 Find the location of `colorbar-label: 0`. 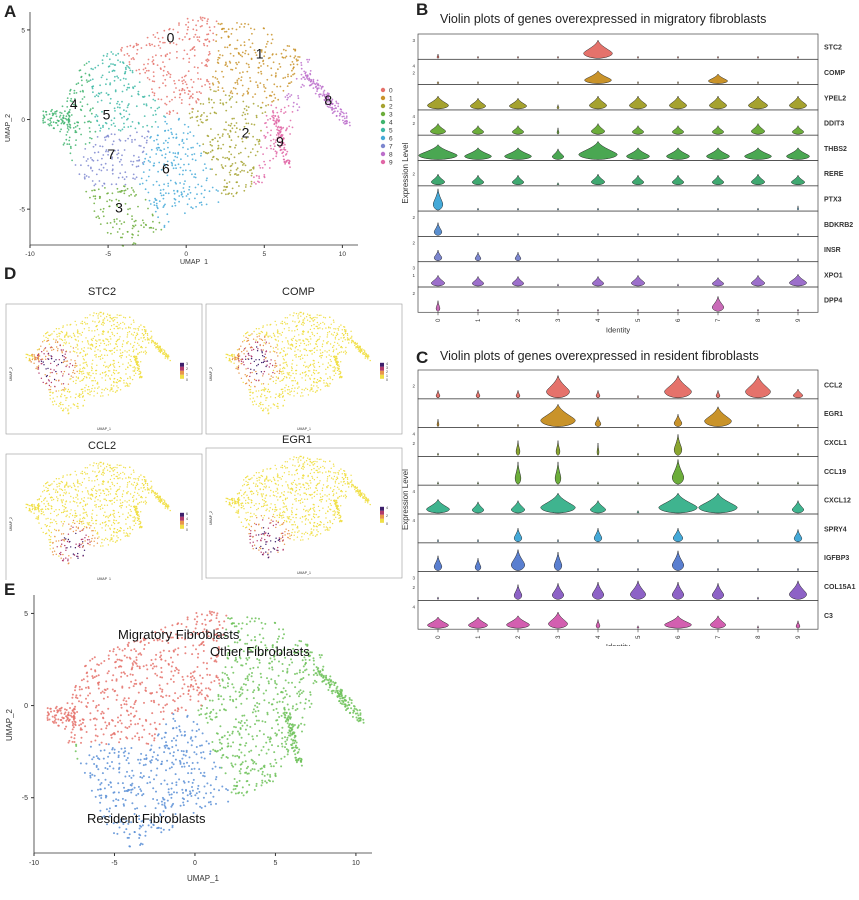

colorbar-label: 0 is located at coordinates (187, 530).